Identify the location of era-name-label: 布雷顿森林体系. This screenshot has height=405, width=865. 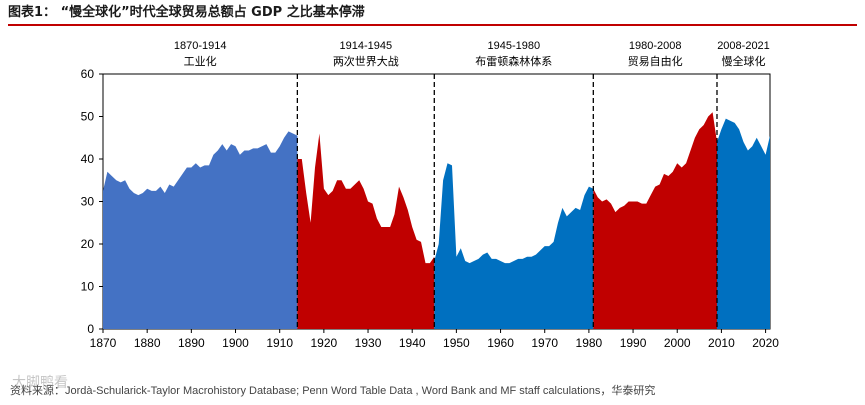
(513, 61).